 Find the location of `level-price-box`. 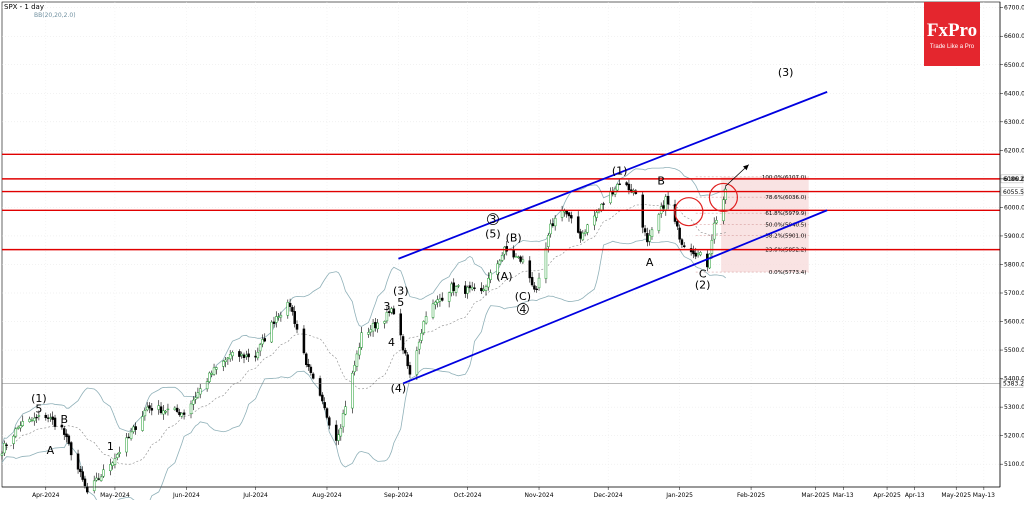

level-price-box is located at coordinates (1012, 191).